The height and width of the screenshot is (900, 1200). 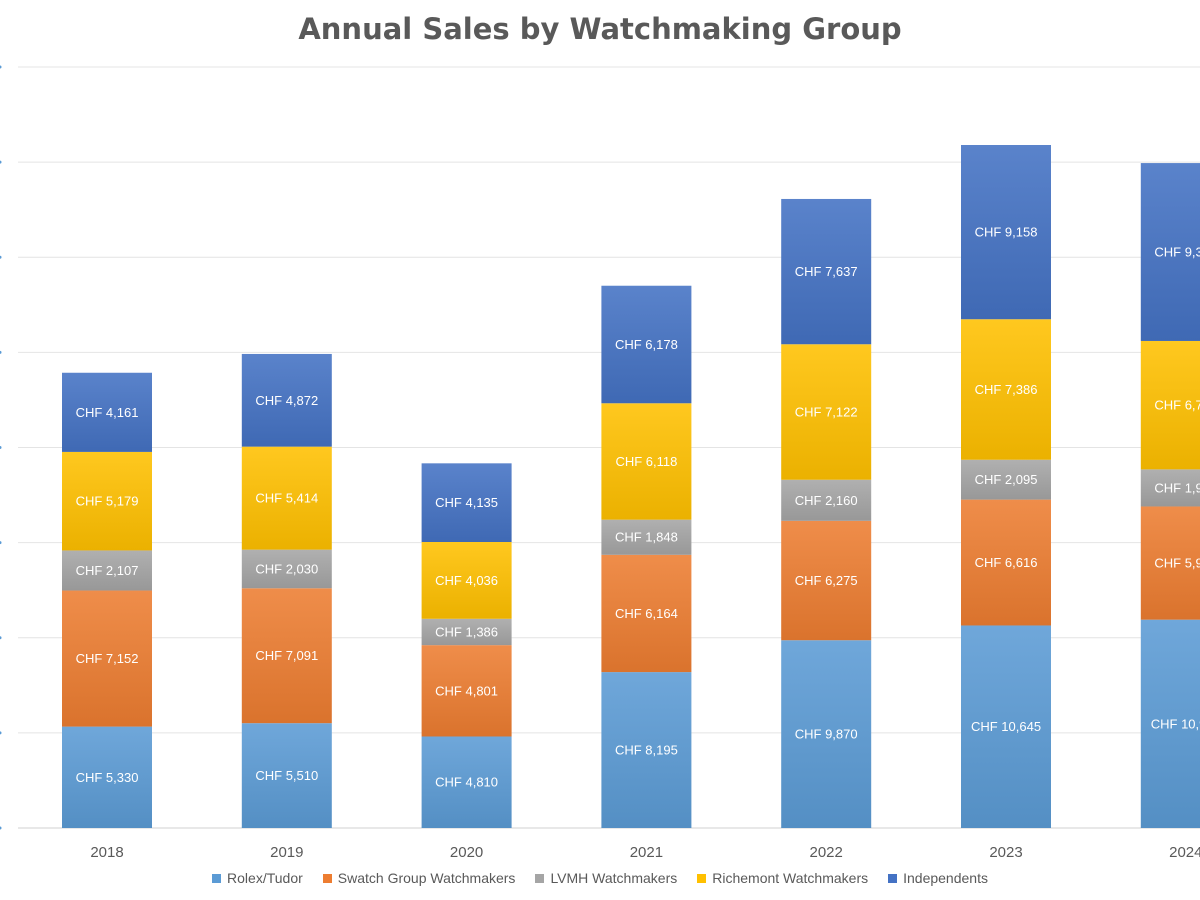 I want to click on data-label: CHF 6,118, so click(x=646, y=461).